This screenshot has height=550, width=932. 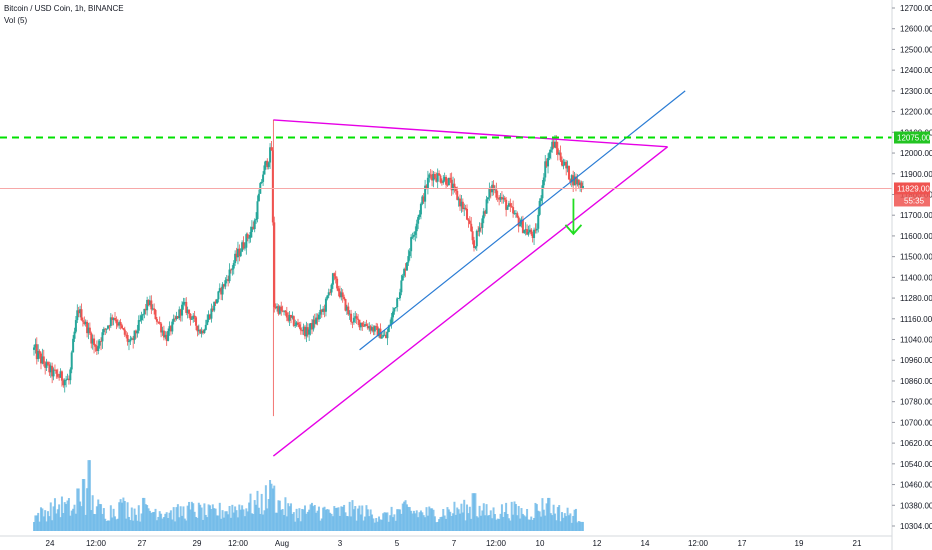 I want to click on x-tick-label: Aug, so click(x=282, y=543).